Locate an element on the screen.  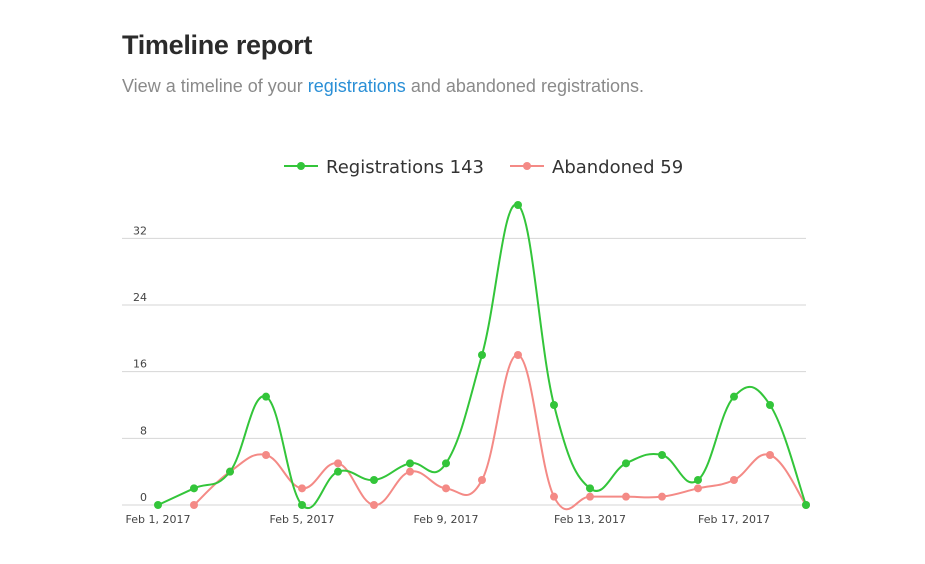
legend-item-abandoned: Abandoned 59 is located at coordinates (596, 167).